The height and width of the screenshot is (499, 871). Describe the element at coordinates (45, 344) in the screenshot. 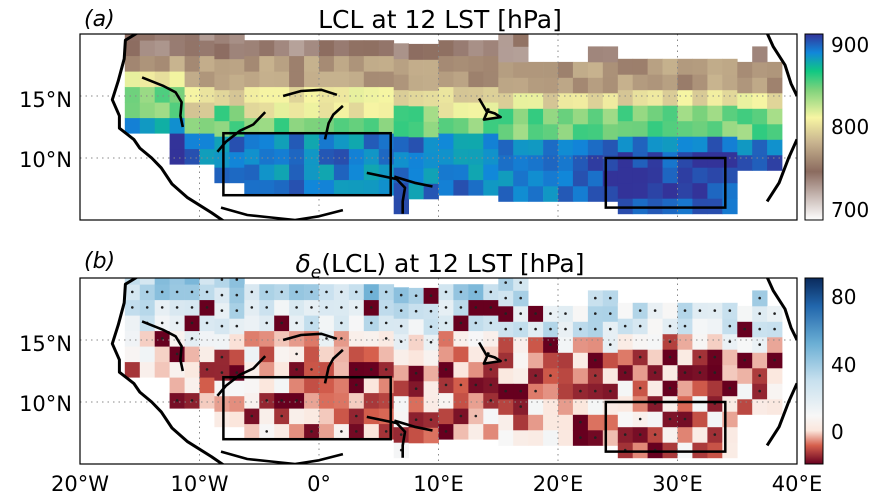

I see `panel-b-ytick-15N: 15°N` at that location.